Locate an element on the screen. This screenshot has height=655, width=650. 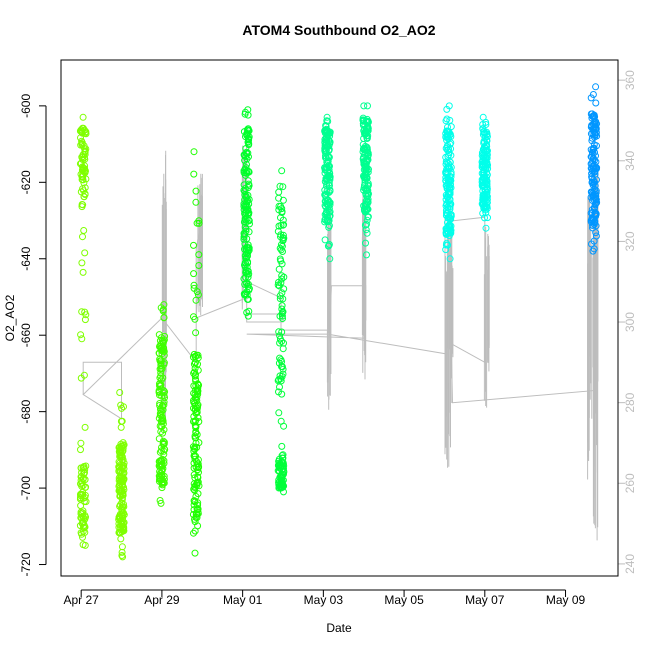
y2-tick-label: 300 is located at coordinates (630, 322).